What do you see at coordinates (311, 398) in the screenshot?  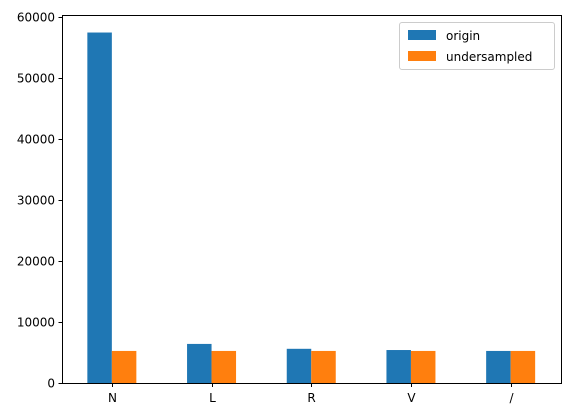 I see `x-tick-label-2: R` at bounding box center [311, 398].